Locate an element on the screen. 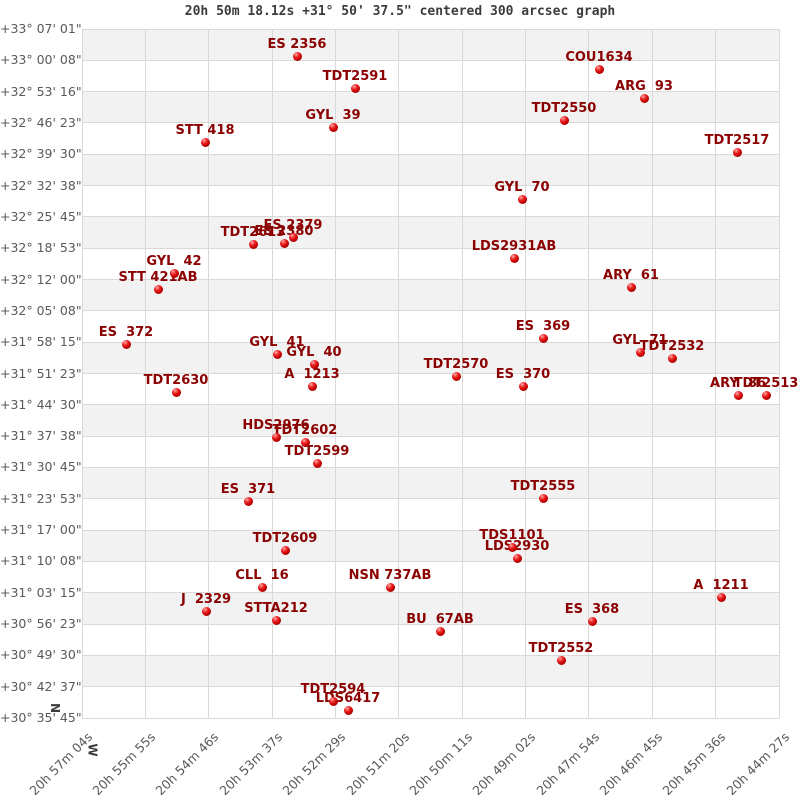 The height and width of the screenshot is (800, 800). y-tick-label: +32° 18' 53" is located at coordinates (41, 248).